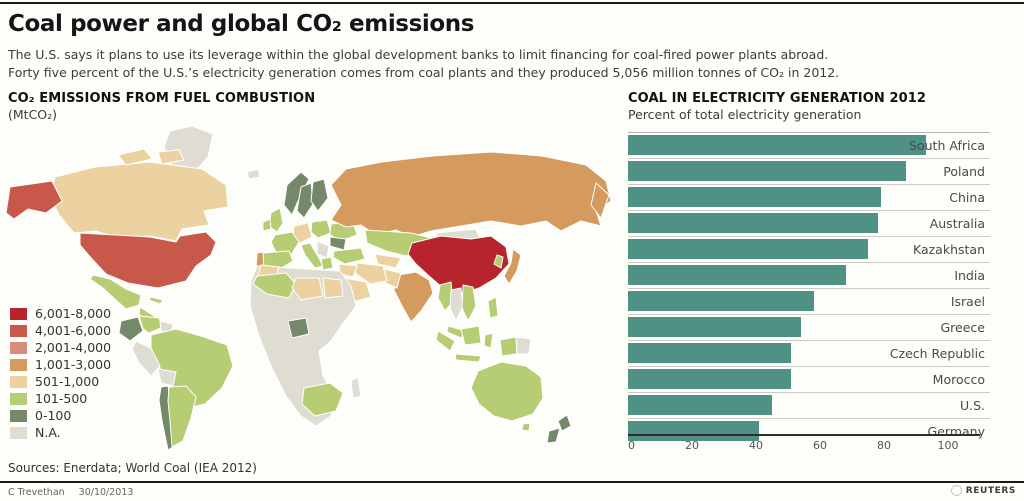 The width and height of the screenshot is (1024, 501). I want to click on map-region-finland, so click(319, 195).